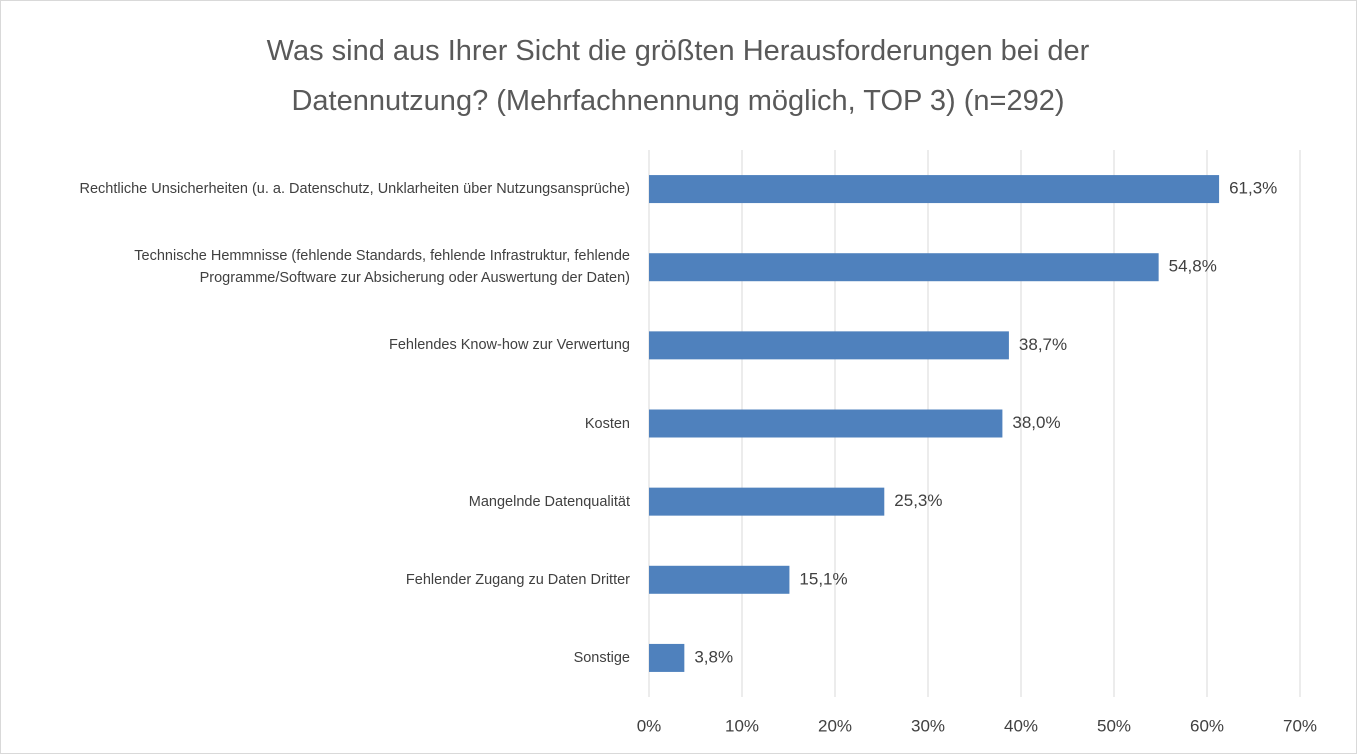  Describe the element at coordinates (1253, 188) in the screenshot. I see `data-label: 61,3%` at that location.